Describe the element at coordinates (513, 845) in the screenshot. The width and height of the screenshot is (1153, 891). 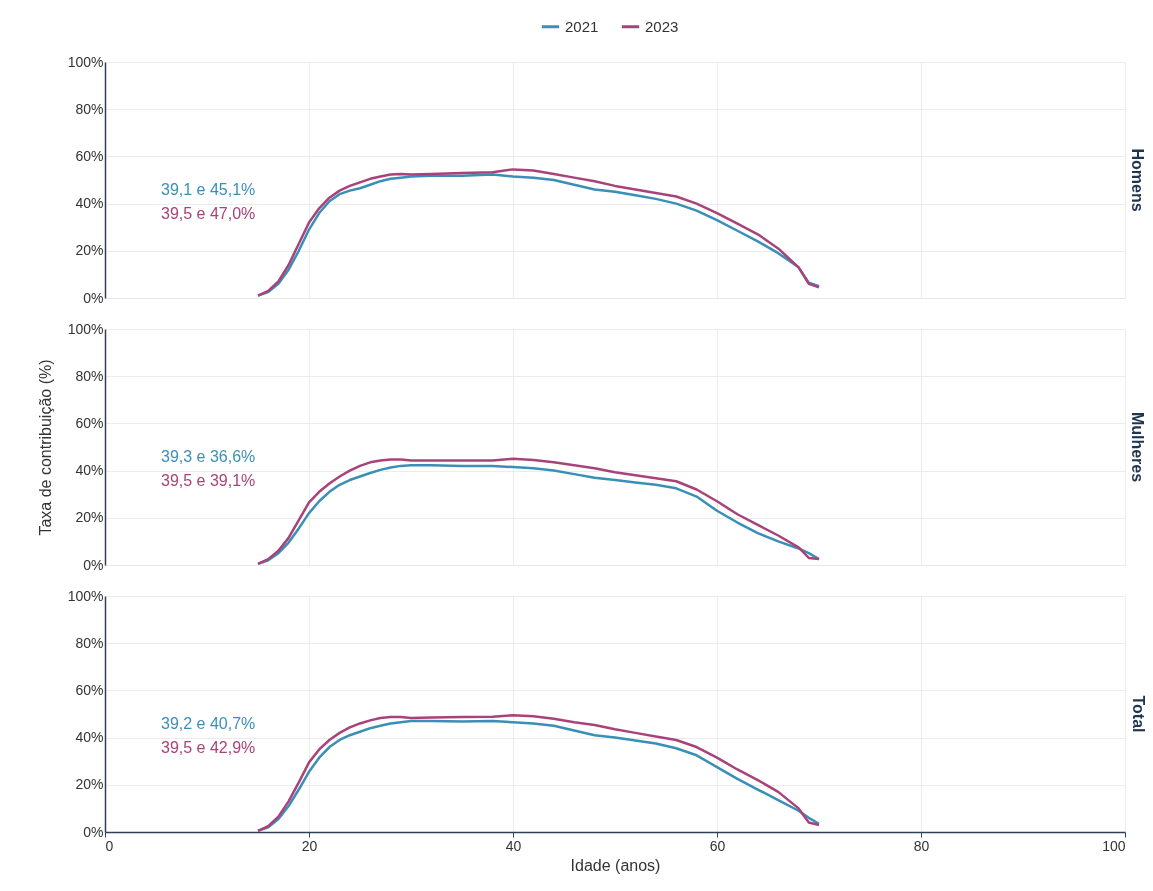
I see `x-tick-label: 40` at that location.